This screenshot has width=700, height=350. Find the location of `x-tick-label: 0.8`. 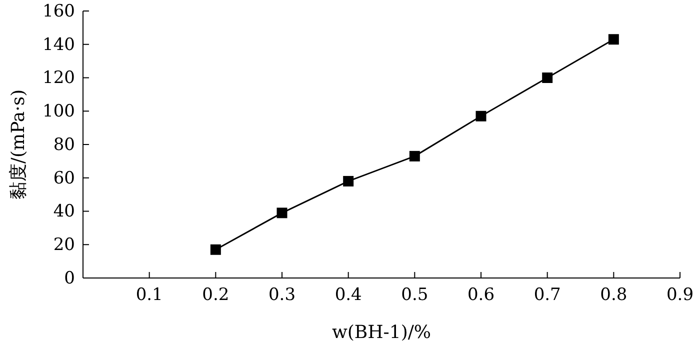

x-tick-label: 0.8 is located at coordinates (614, 295).